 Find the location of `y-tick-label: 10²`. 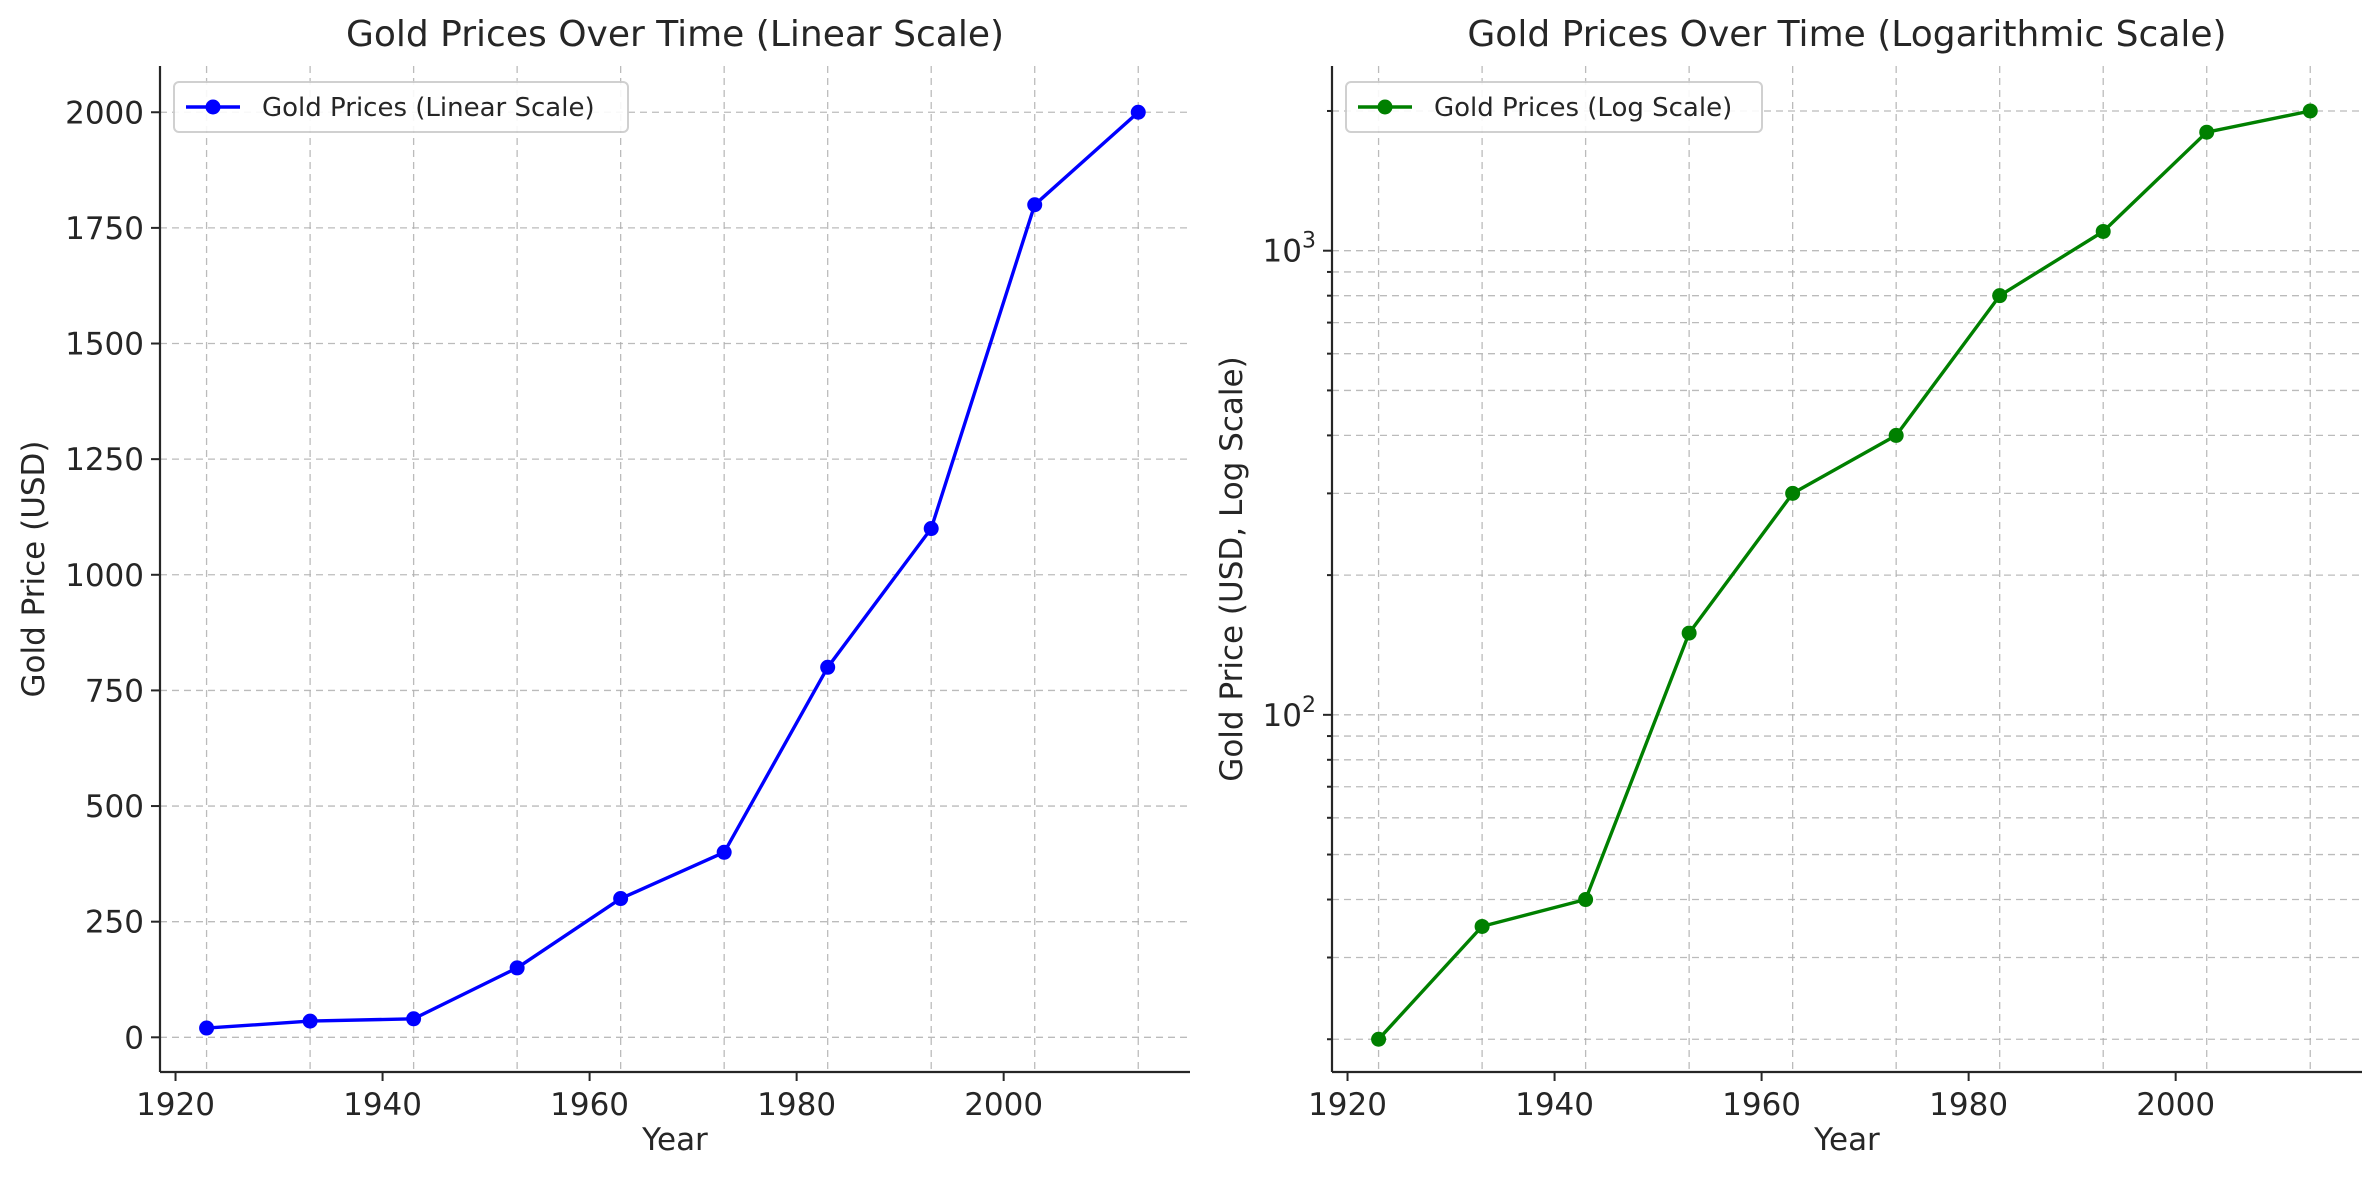

y-tick-label: 10² is located at coordinates (1289, 713).